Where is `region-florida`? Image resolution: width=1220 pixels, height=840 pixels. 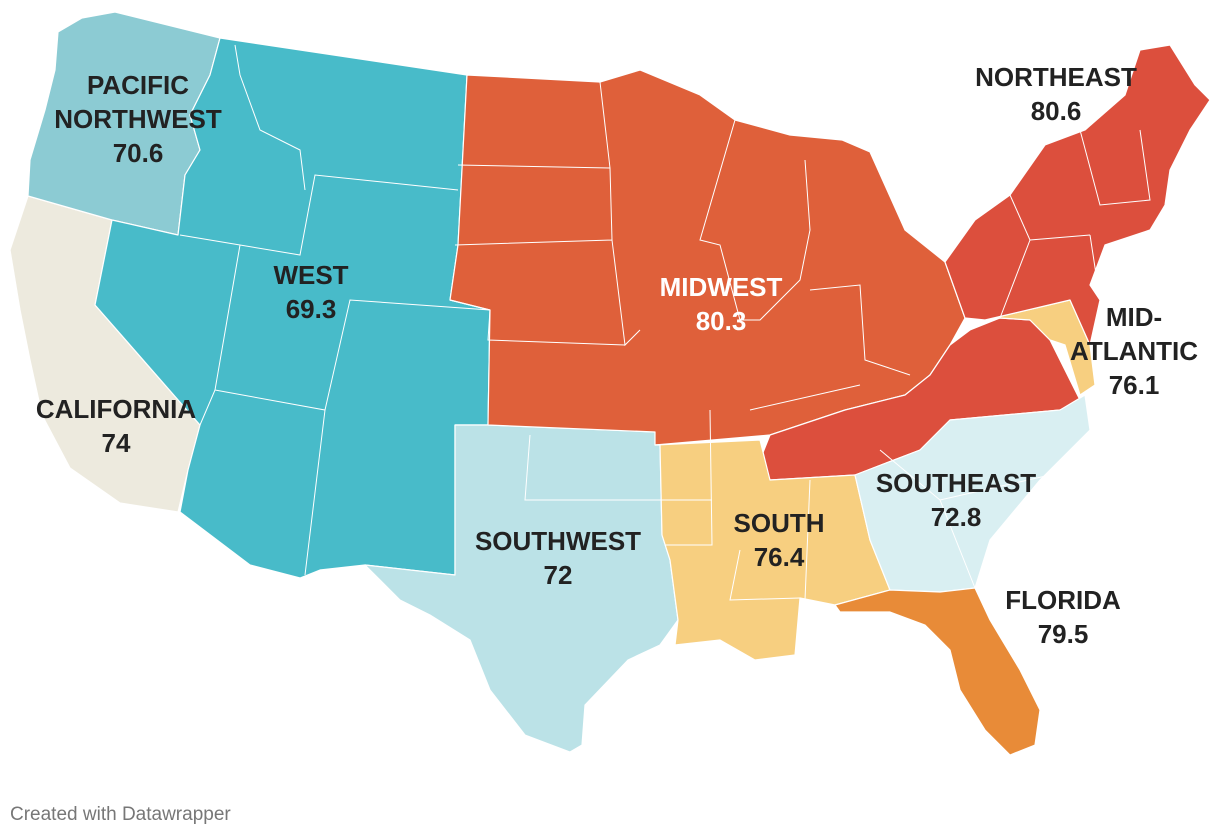 region-florida is located at coordinates (937, 671).